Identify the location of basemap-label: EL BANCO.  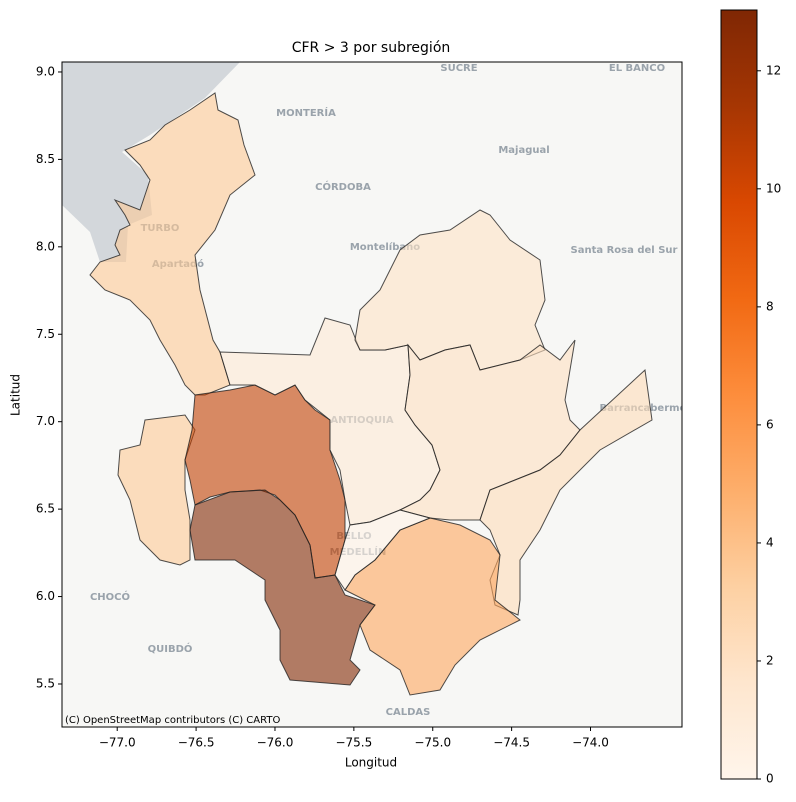
(637, 68).